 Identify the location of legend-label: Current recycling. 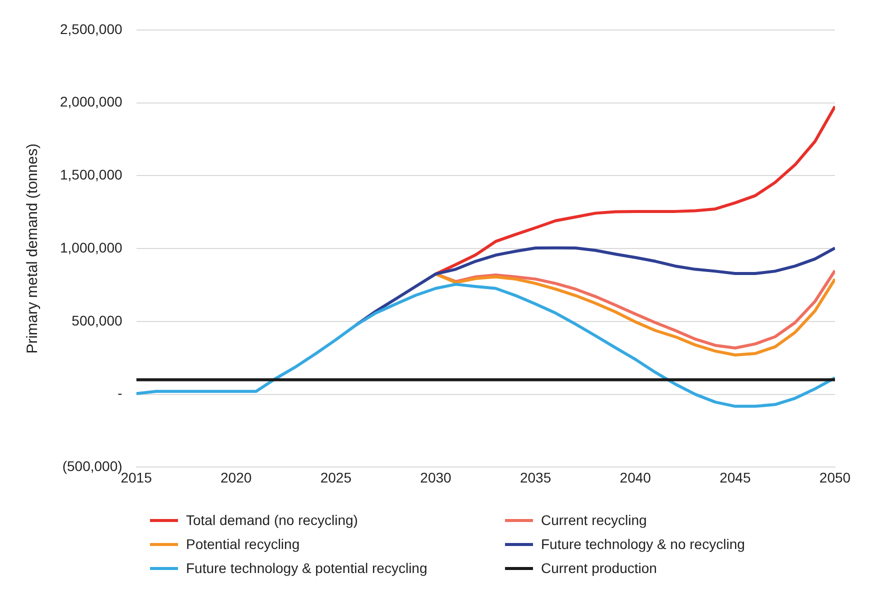
(594, 520).